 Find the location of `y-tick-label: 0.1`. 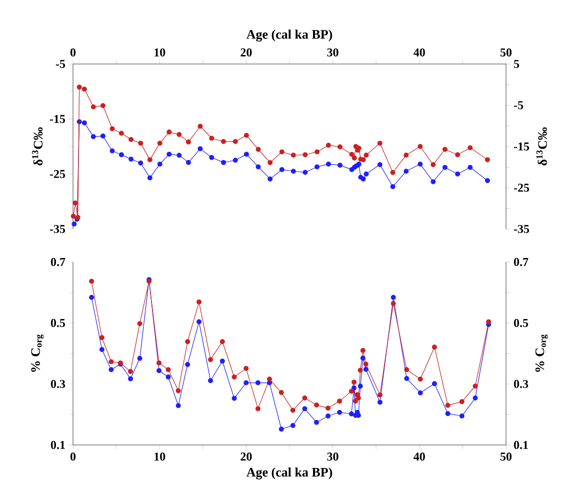

y-tick-label: 0.1 is located at coordinates (57, 445).